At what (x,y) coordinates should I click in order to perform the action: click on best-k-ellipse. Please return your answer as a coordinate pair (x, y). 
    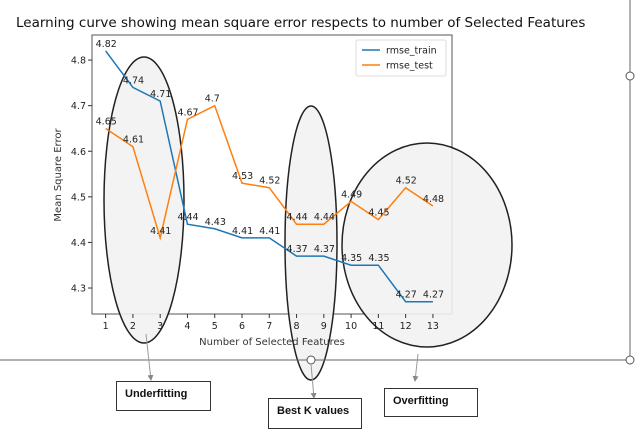
    Looking at the image, I should click on (311, 243).